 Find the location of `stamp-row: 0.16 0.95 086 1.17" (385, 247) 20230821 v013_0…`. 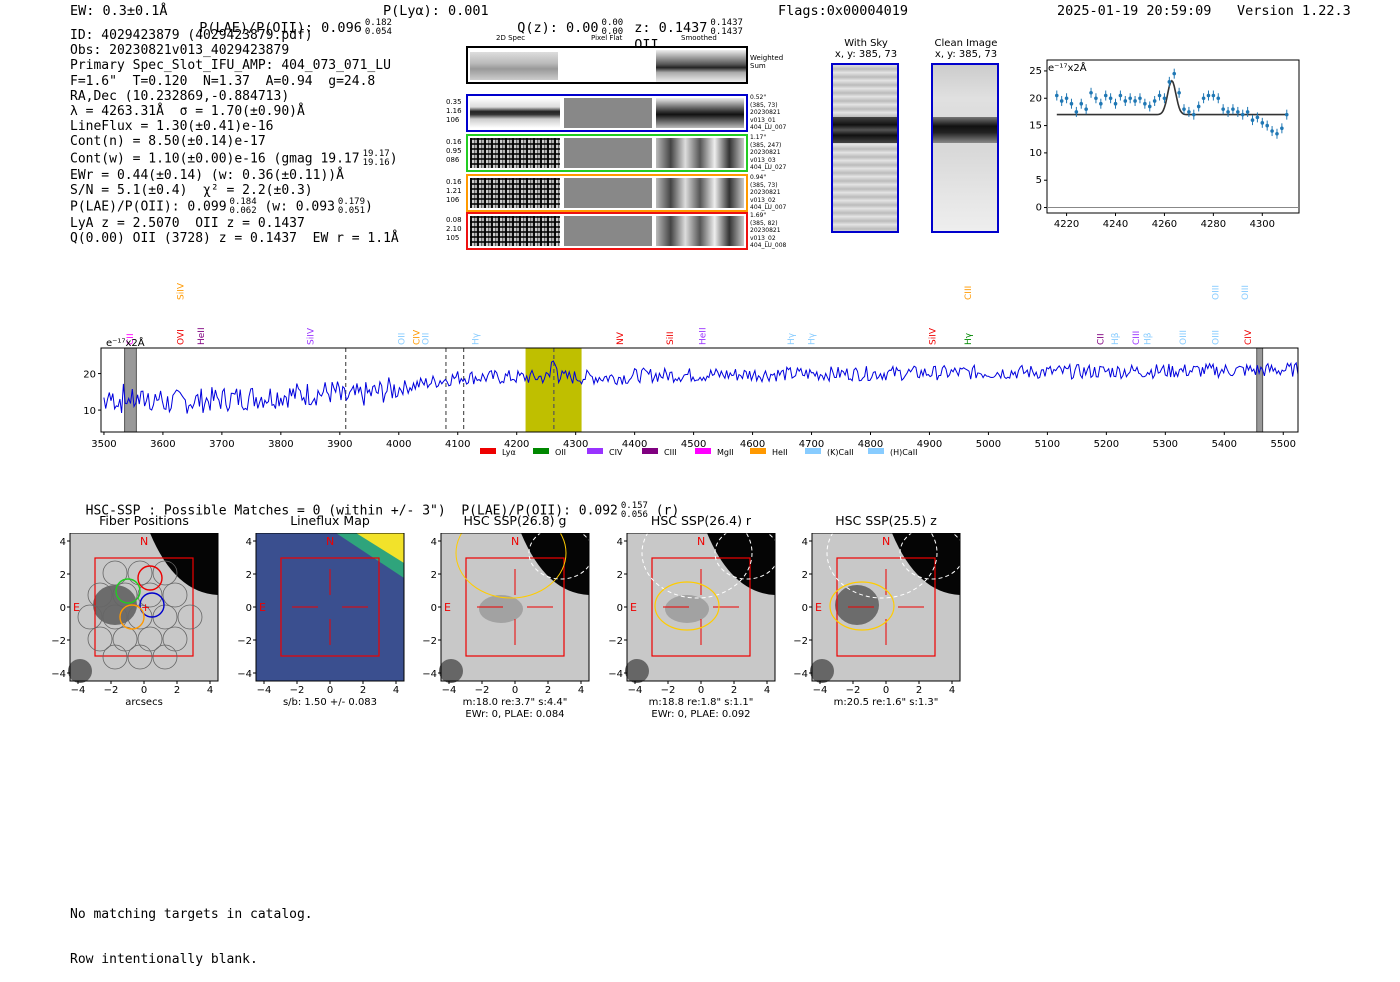

stamp-row: 0.16 0.95 086 1.17" (385, 247) 20230821 v013_0… is located at coordinates (616, 153).